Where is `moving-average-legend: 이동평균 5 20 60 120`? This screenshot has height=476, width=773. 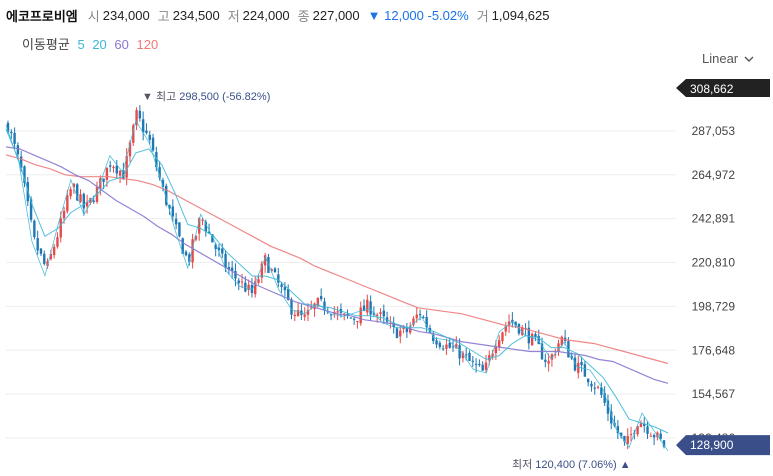
moving-average-legend: 이동평균 5 20 60 120 is located at coordinates (92, 43).